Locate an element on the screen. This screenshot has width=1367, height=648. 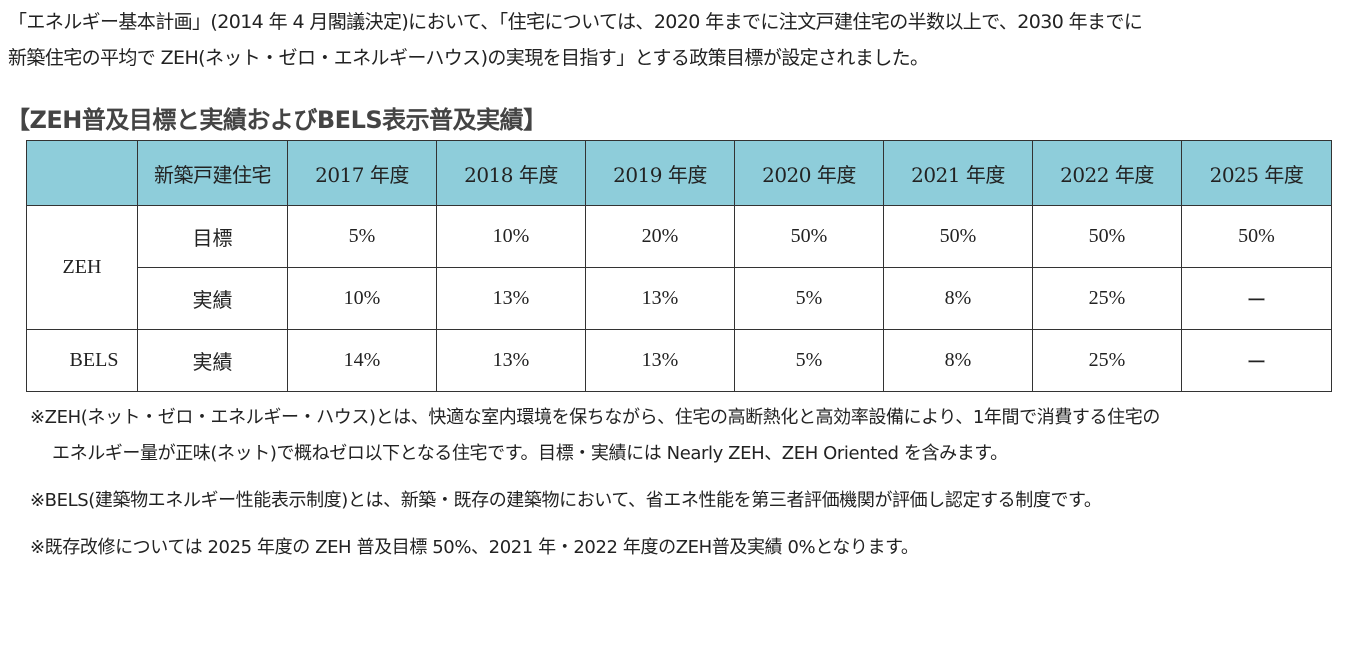
header-year: 2018 年度 is located at coordinates (511, 173).